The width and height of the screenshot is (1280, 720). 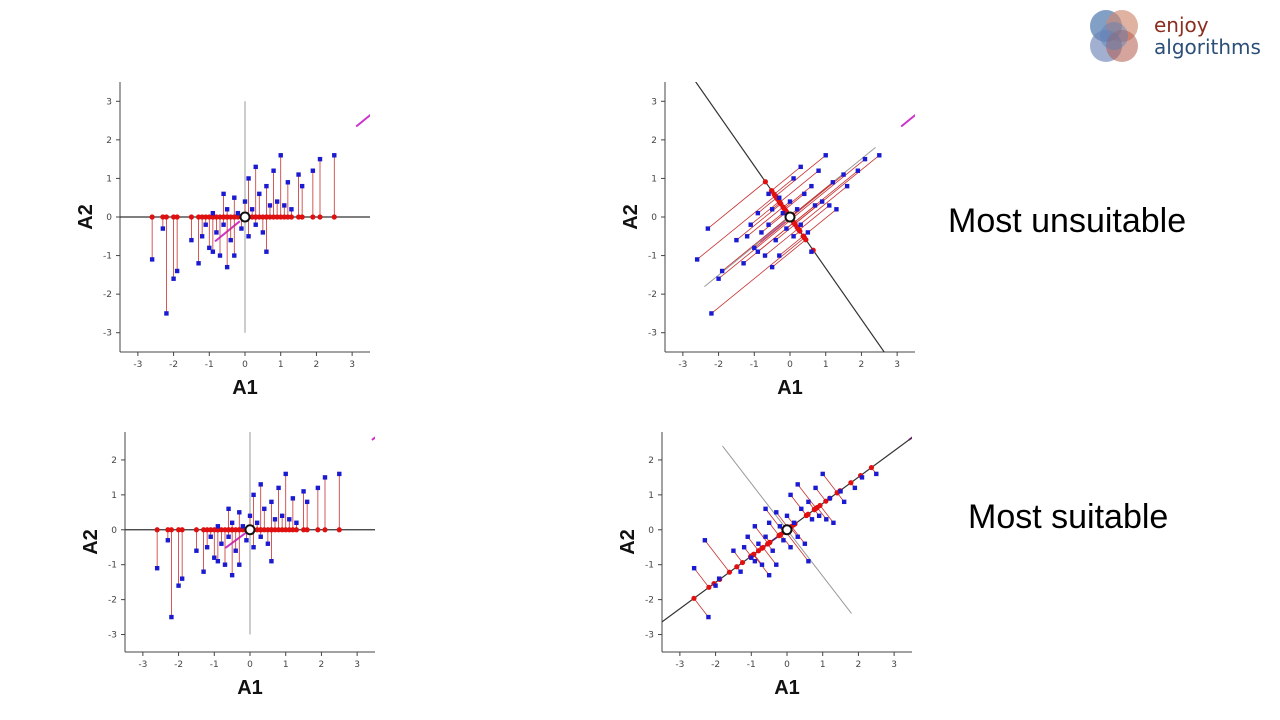 I want to click on x-axis-label: A1, so click(x=245, y=388).